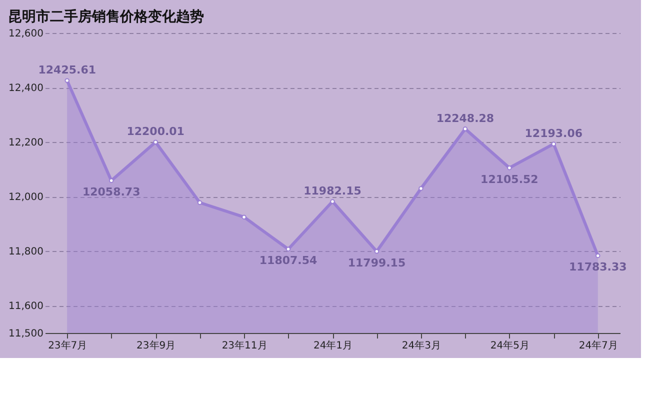  What do you see at coordinates (106, 16) in the screenshot?
I see `chart-title: 昆明市二手房销售价格变化趋势` at bounding box center [106, 16].